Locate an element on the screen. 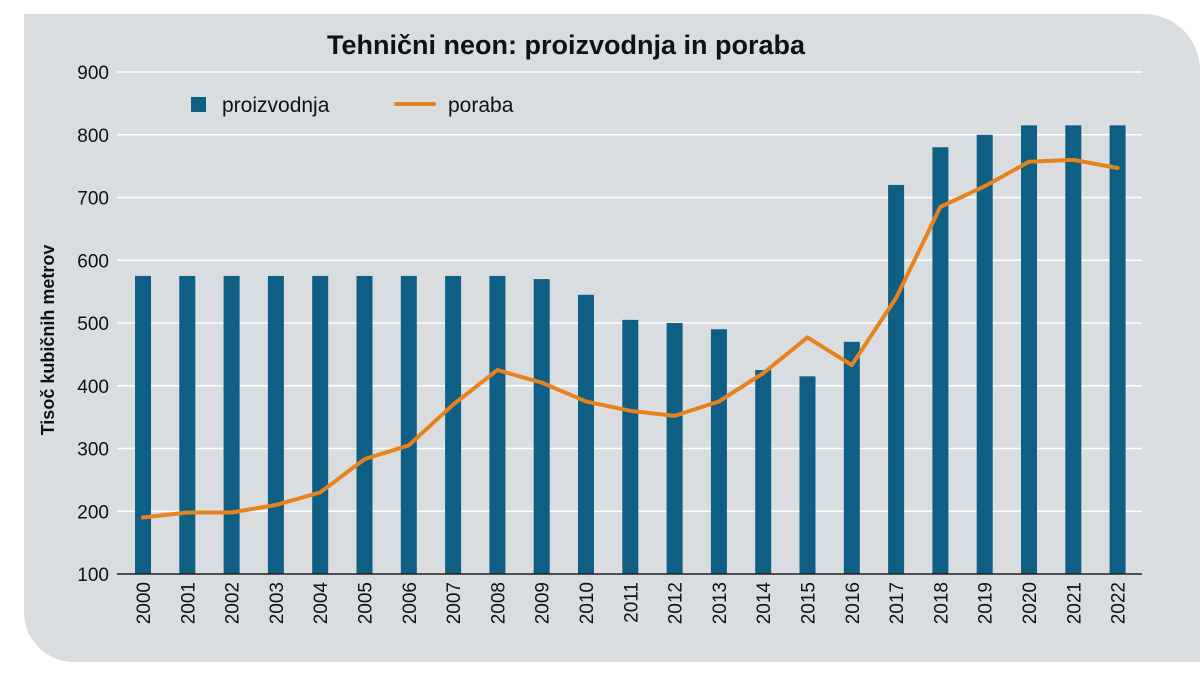 Image resolution: width=1200 pixels, height=688 pixels. x-tick-label: 2014 is located at coordinates (764, 603).